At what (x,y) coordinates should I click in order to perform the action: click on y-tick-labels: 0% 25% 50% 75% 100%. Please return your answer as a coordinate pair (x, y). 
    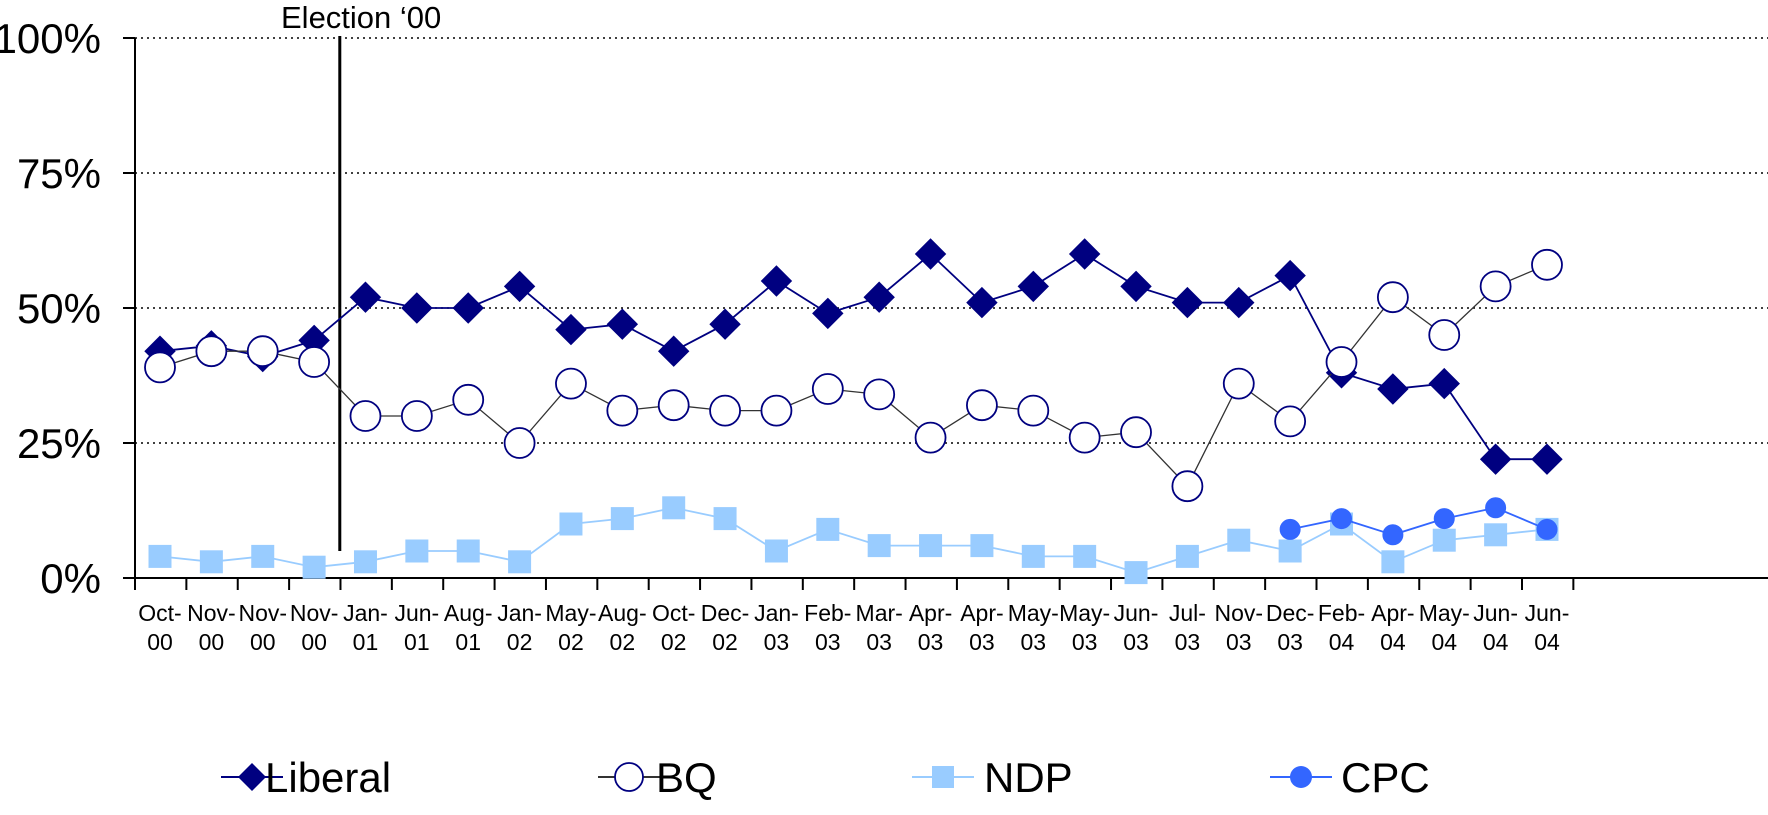
    Looking at the image, I should click on (50, 308).